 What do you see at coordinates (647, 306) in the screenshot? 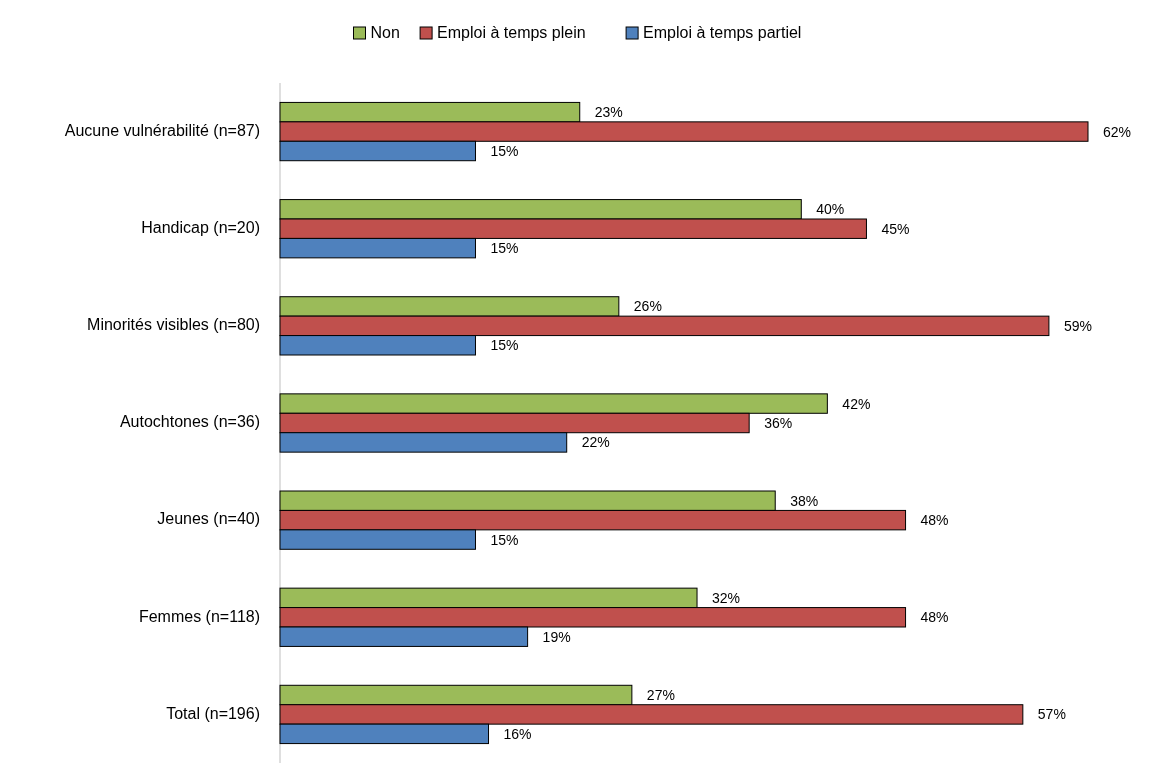
I see `data-label: 26%` at bounding box center [647, 306].